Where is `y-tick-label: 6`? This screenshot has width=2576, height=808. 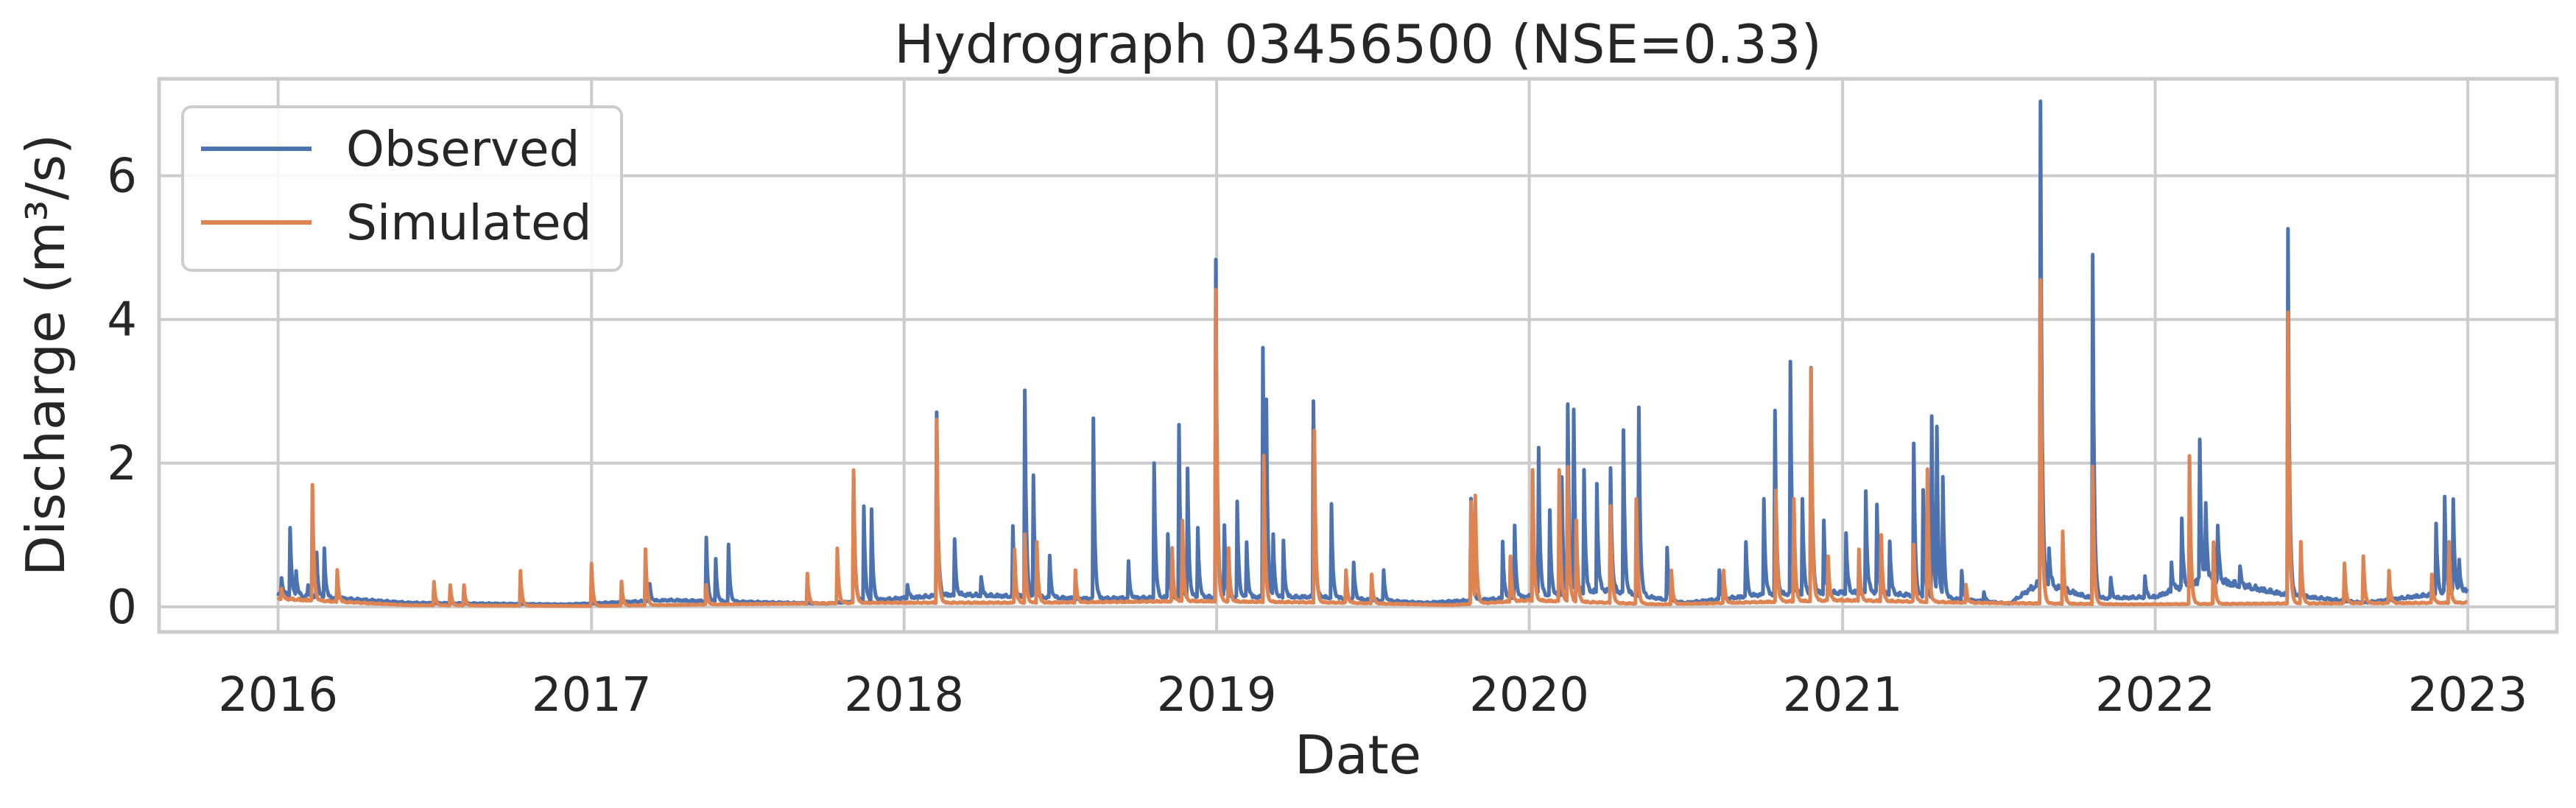
y-tick-label: 6 is located at coordinates (122, 177).